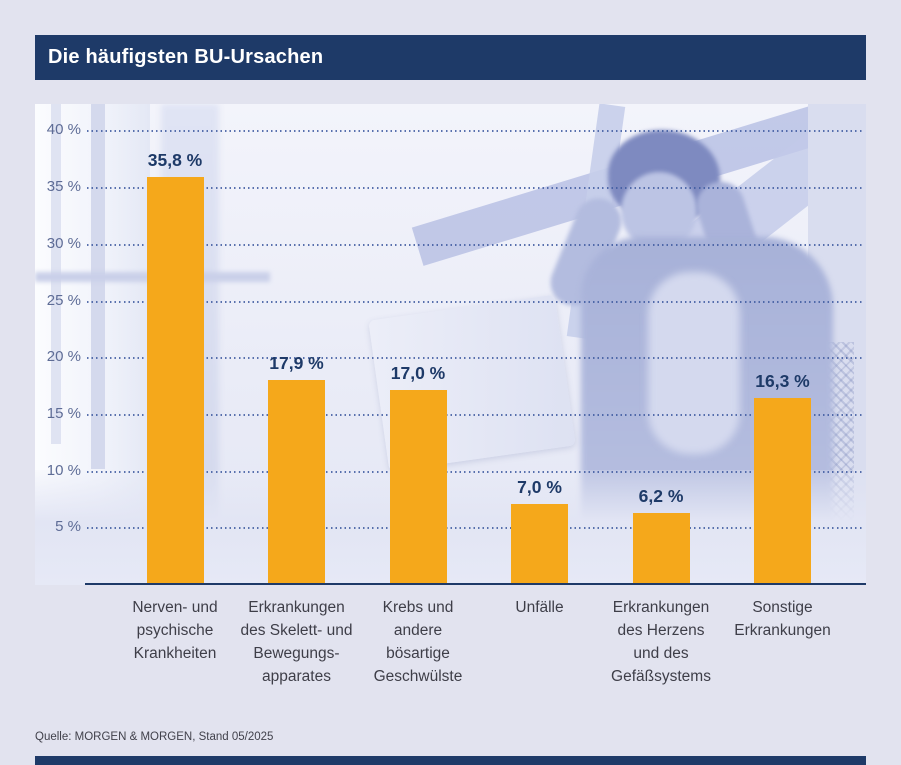  I want to click on category-label-line: Krankheiten, so click(175, 653).